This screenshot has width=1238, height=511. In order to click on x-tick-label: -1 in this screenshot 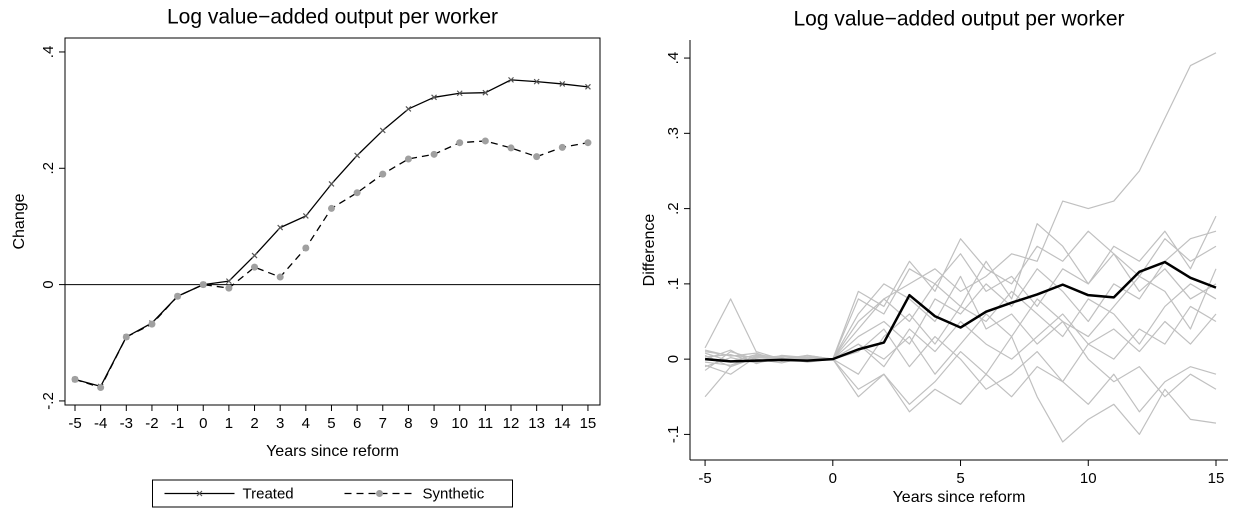, I will do `click(177, 423)`.